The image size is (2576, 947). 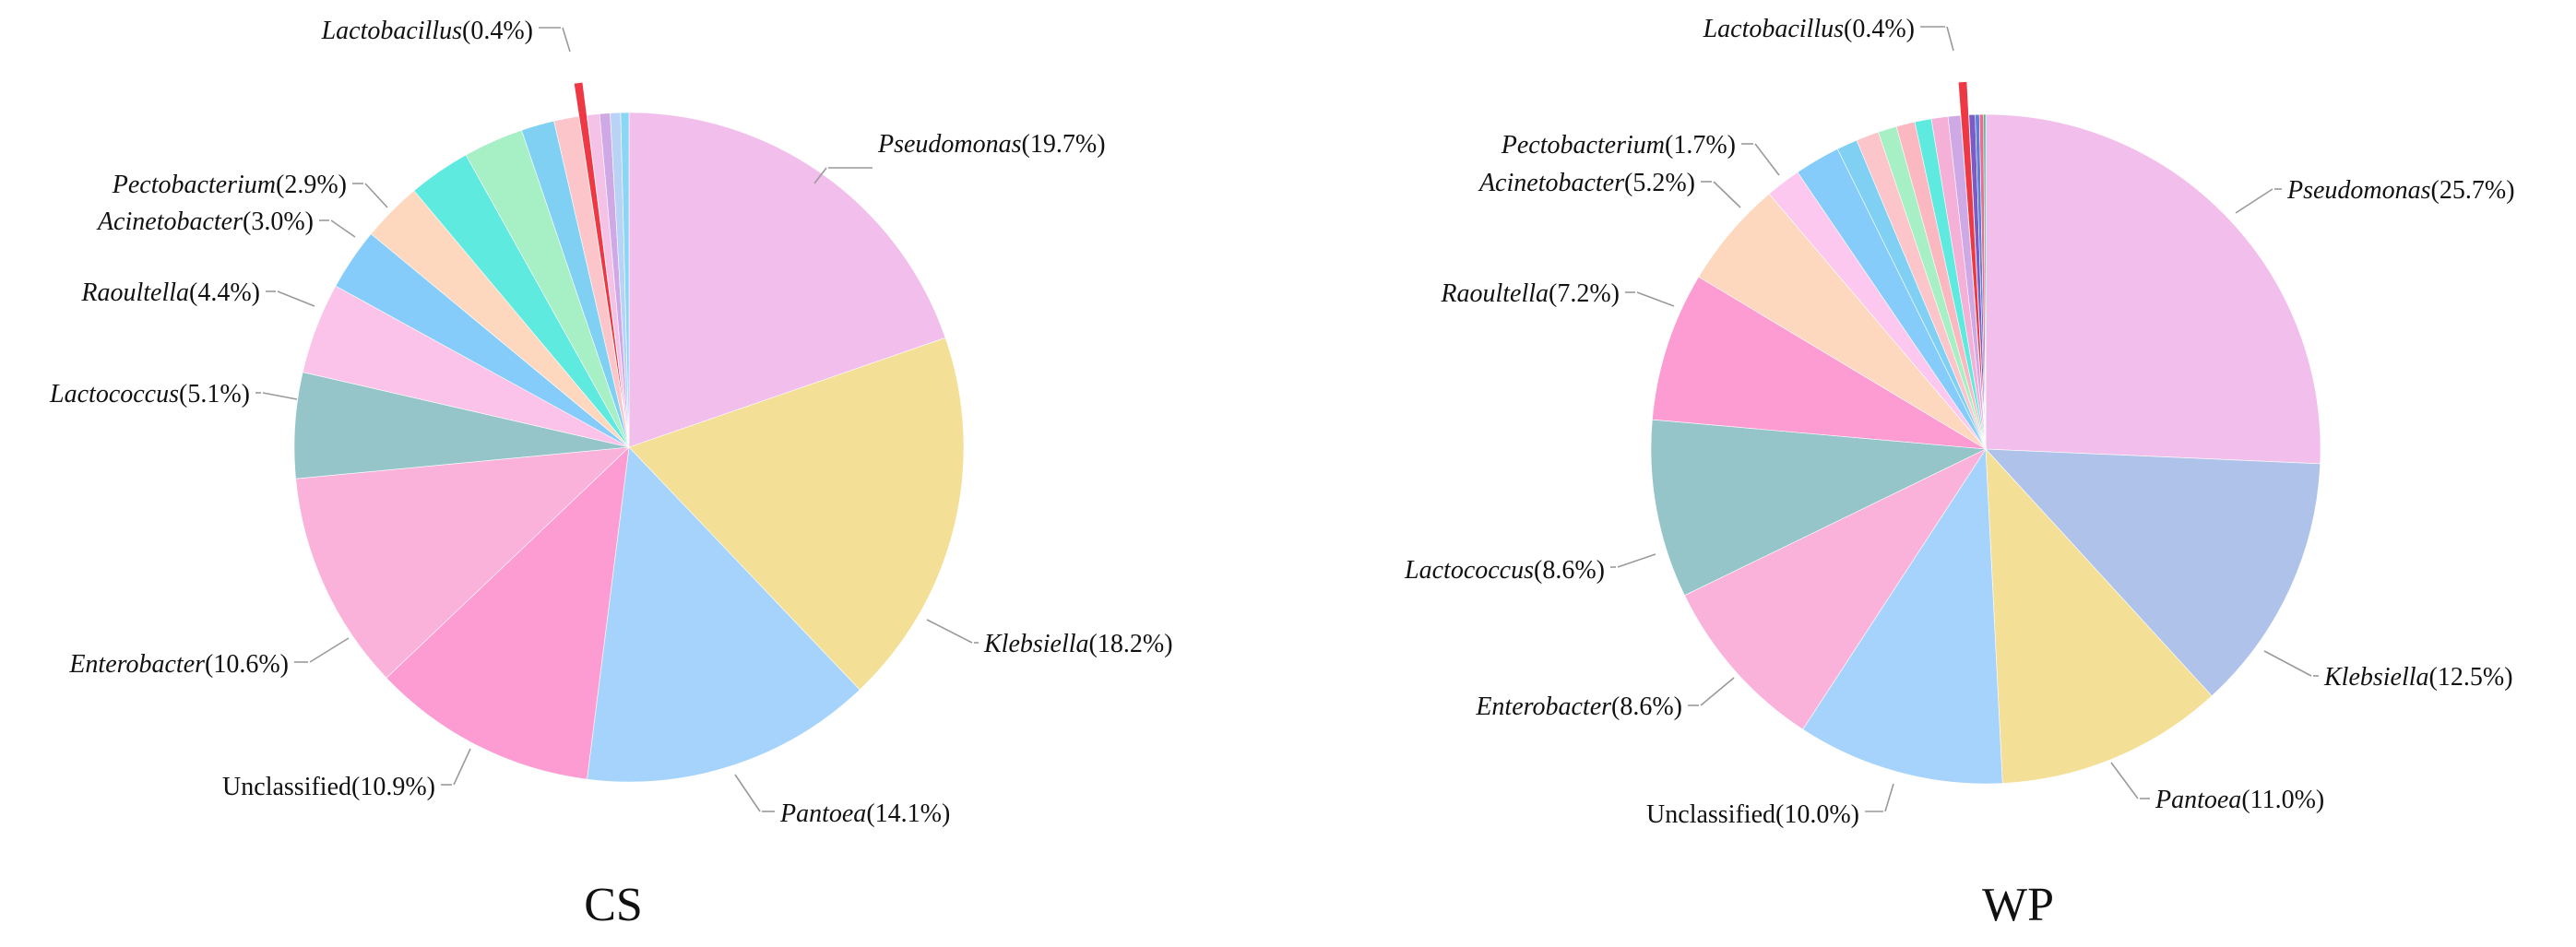 I want to click on chart-title-wp: WP, so click(x=2018, y=905).